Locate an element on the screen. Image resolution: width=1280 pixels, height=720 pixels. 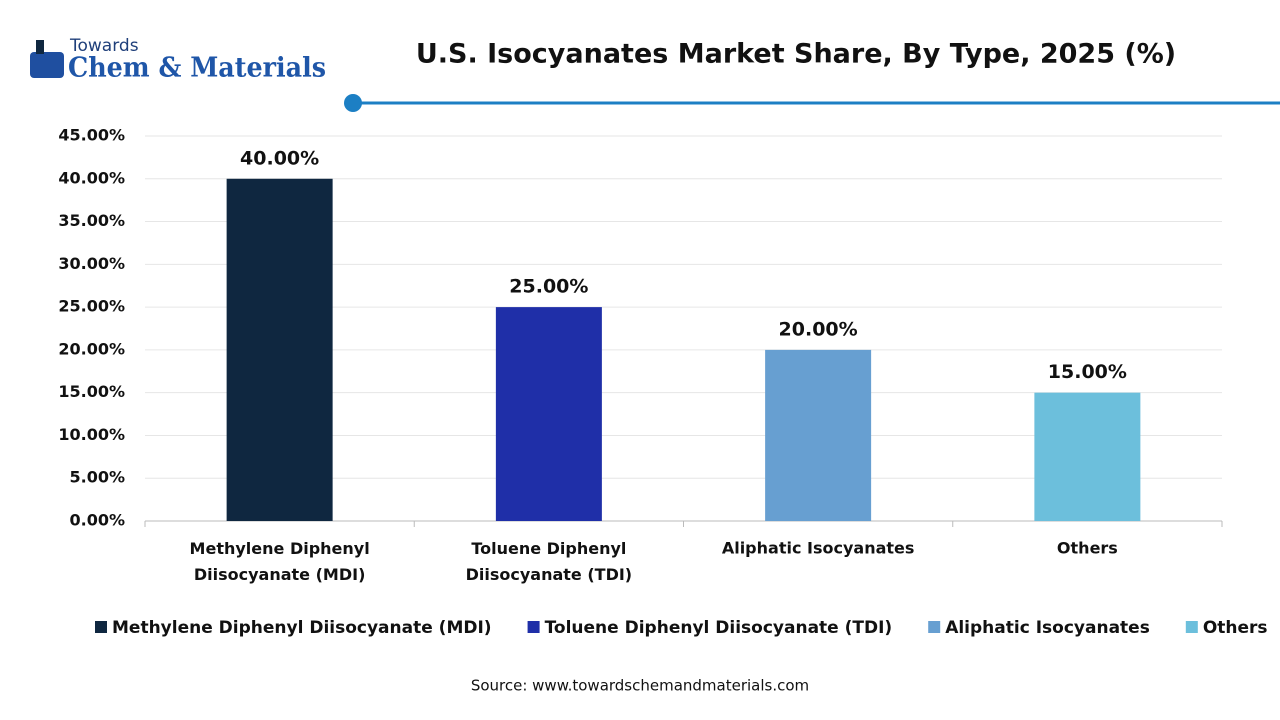
title-rule-dot is located at coordinates (353, 103).